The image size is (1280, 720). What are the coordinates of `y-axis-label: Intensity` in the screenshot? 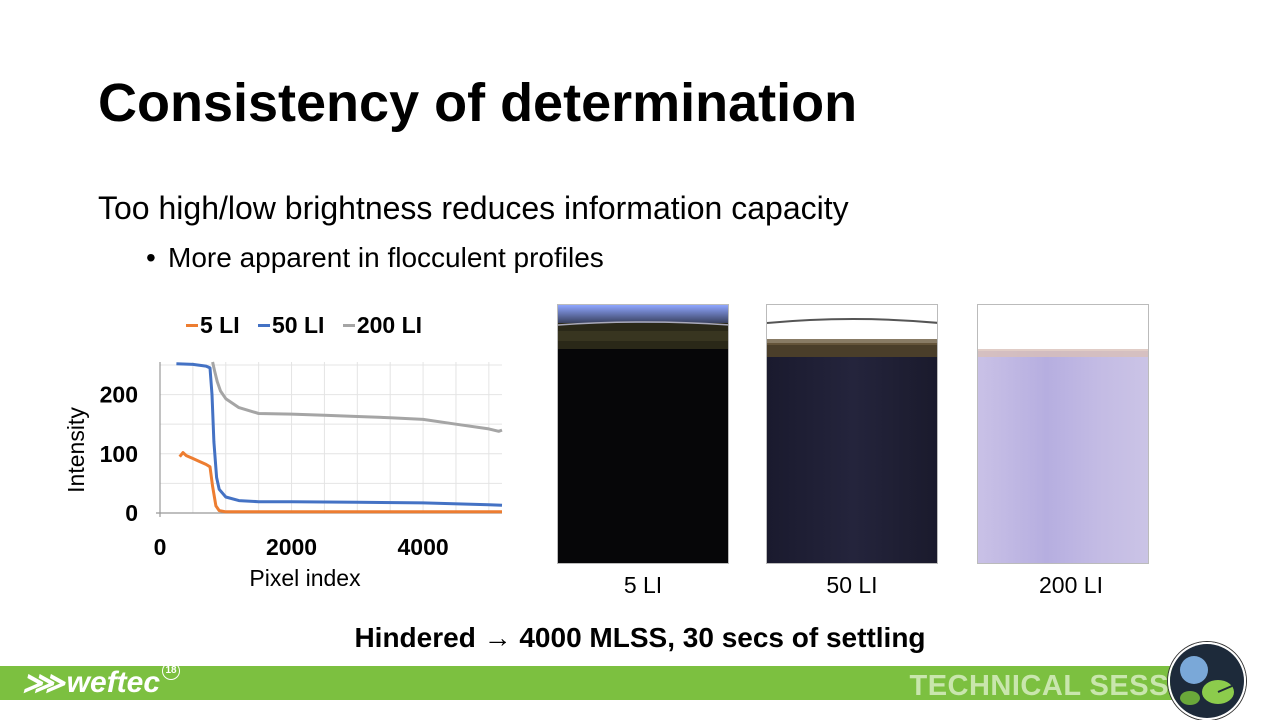 It's located at (76, 450).